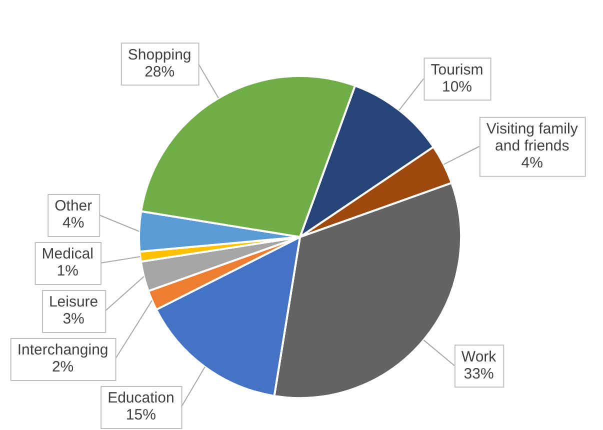  Describe the element at coordinates (141, 415) in the screenshot. I see `data-label: 15%` at that location.